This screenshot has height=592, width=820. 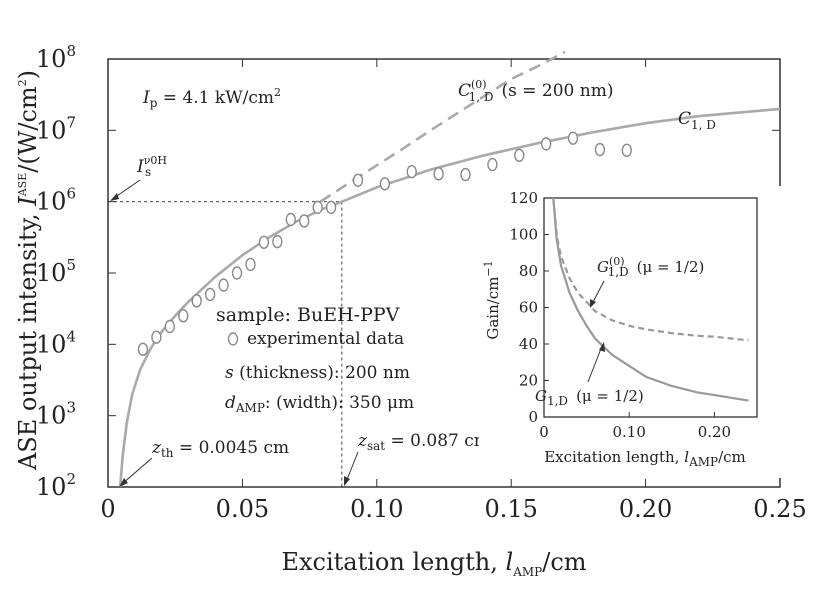 I want to click on inset-x-tick-label: 0, so click(x=544, y=432).